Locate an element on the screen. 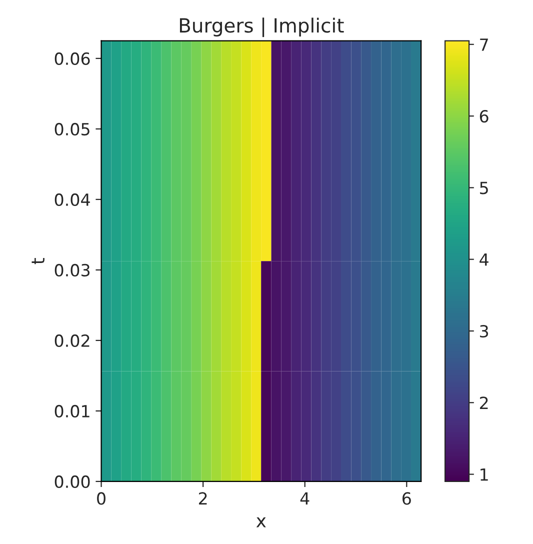 The height and width of the screenshot is (544, 533). color-bar-label: 2 is located at coordinates (484, 402).